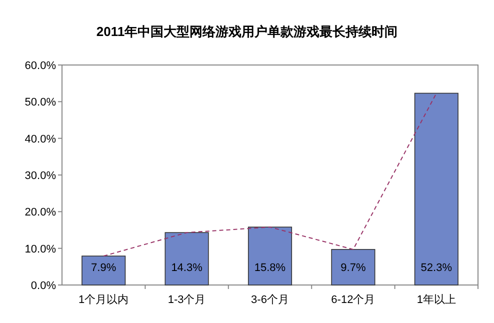 The image size is (494, 323). I want to click on x-tick-label: 3-6个月, so click(270, 300).